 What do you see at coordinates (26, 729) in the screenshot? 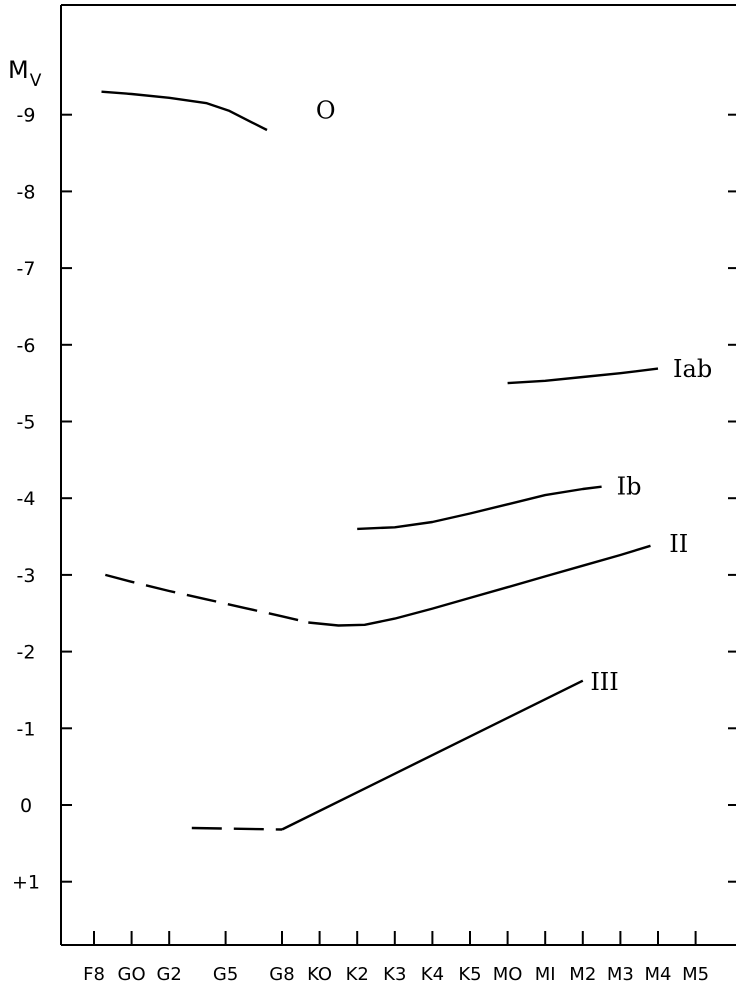
I see `y-tick-label: -1` at bounding box center [26, 729].